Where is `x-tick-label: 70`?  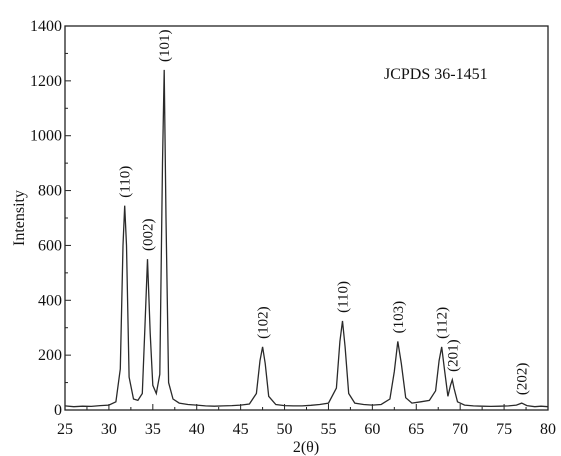 x-tick-label: 70 is located at coordinates (460, 429).